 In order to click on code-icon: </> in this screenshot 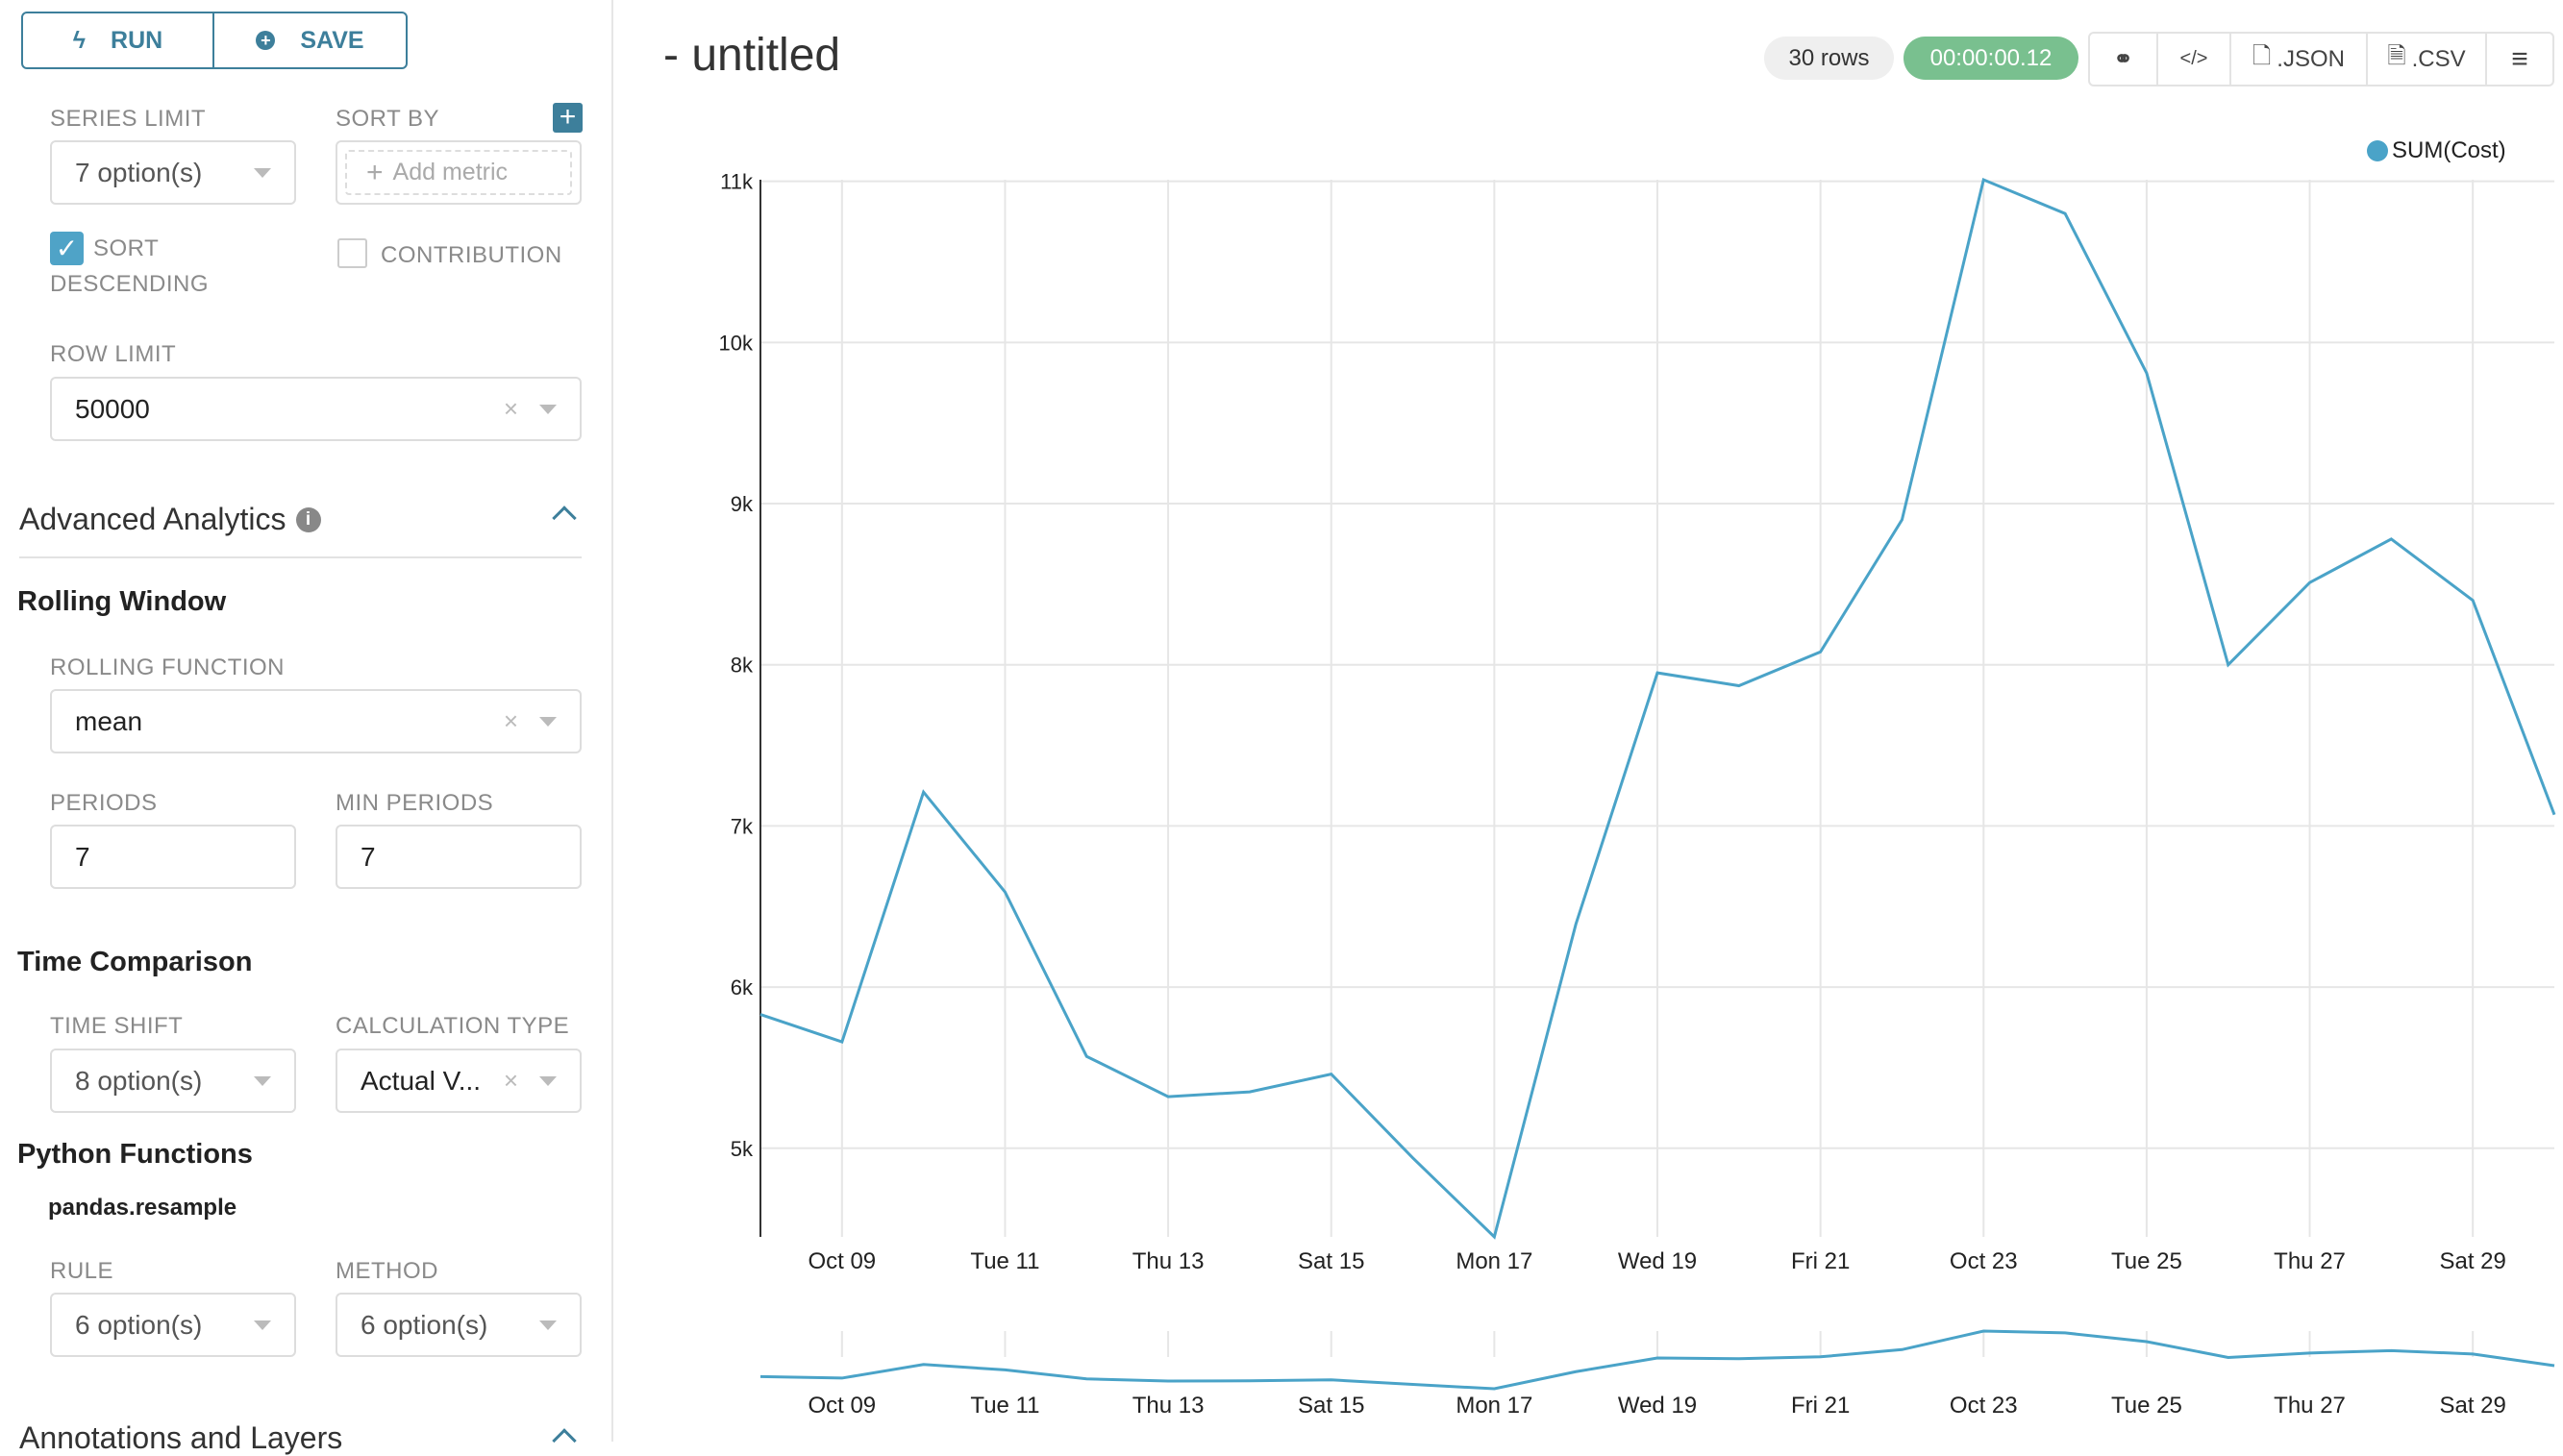, I will do `click(2193, 59)`.